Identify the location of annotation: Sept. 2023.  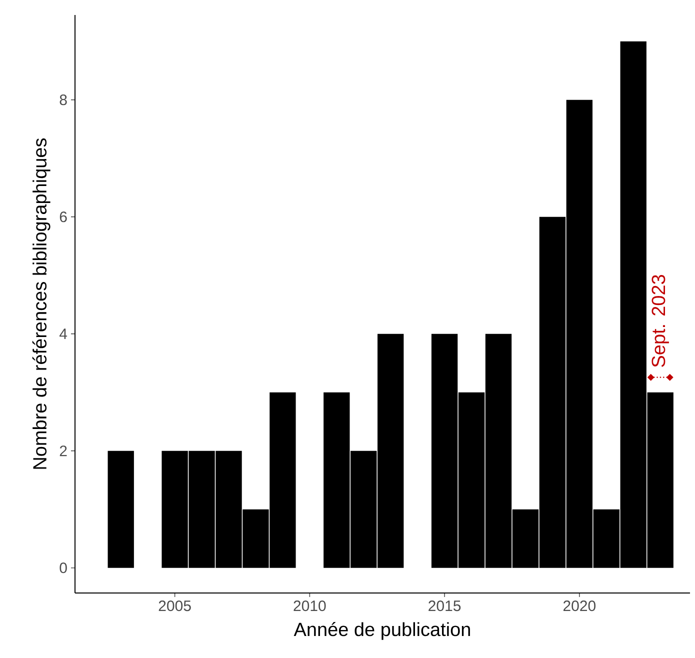
(660, 320).